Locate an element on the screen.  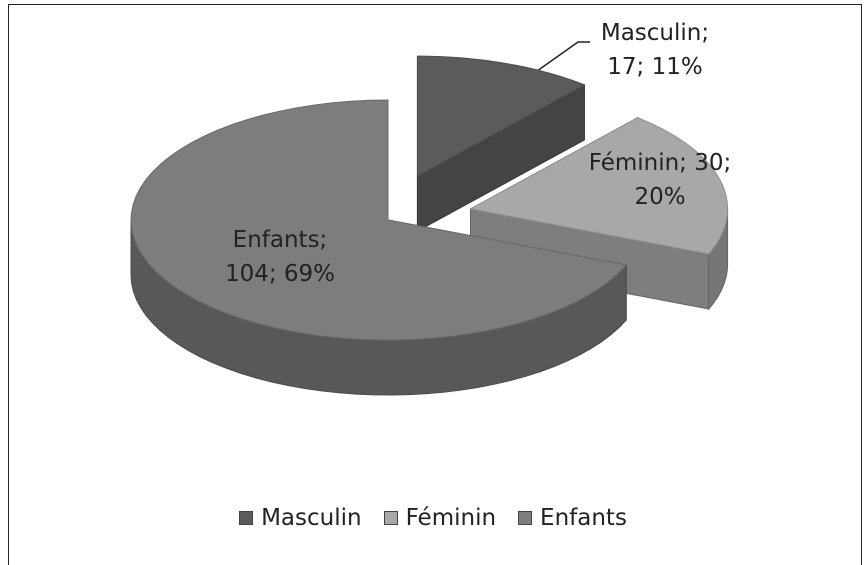
legend-label: Enfants is located at coordinates (583, 518).